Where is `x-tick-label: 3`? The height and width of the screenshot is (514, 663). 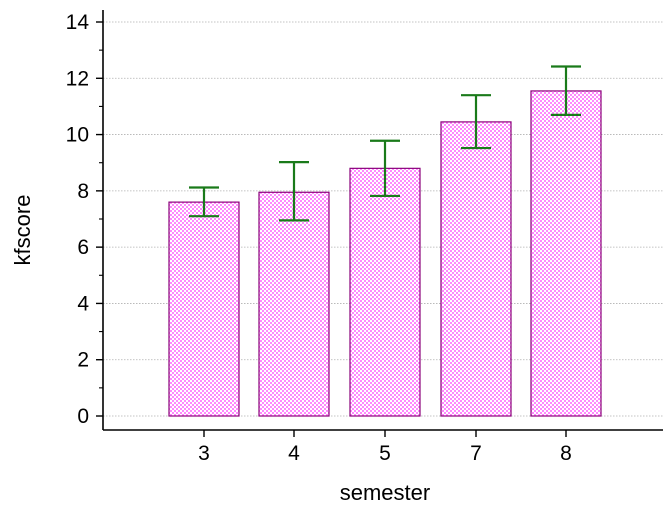 x-tick-label: 3 is located at coordinates (204, 453).